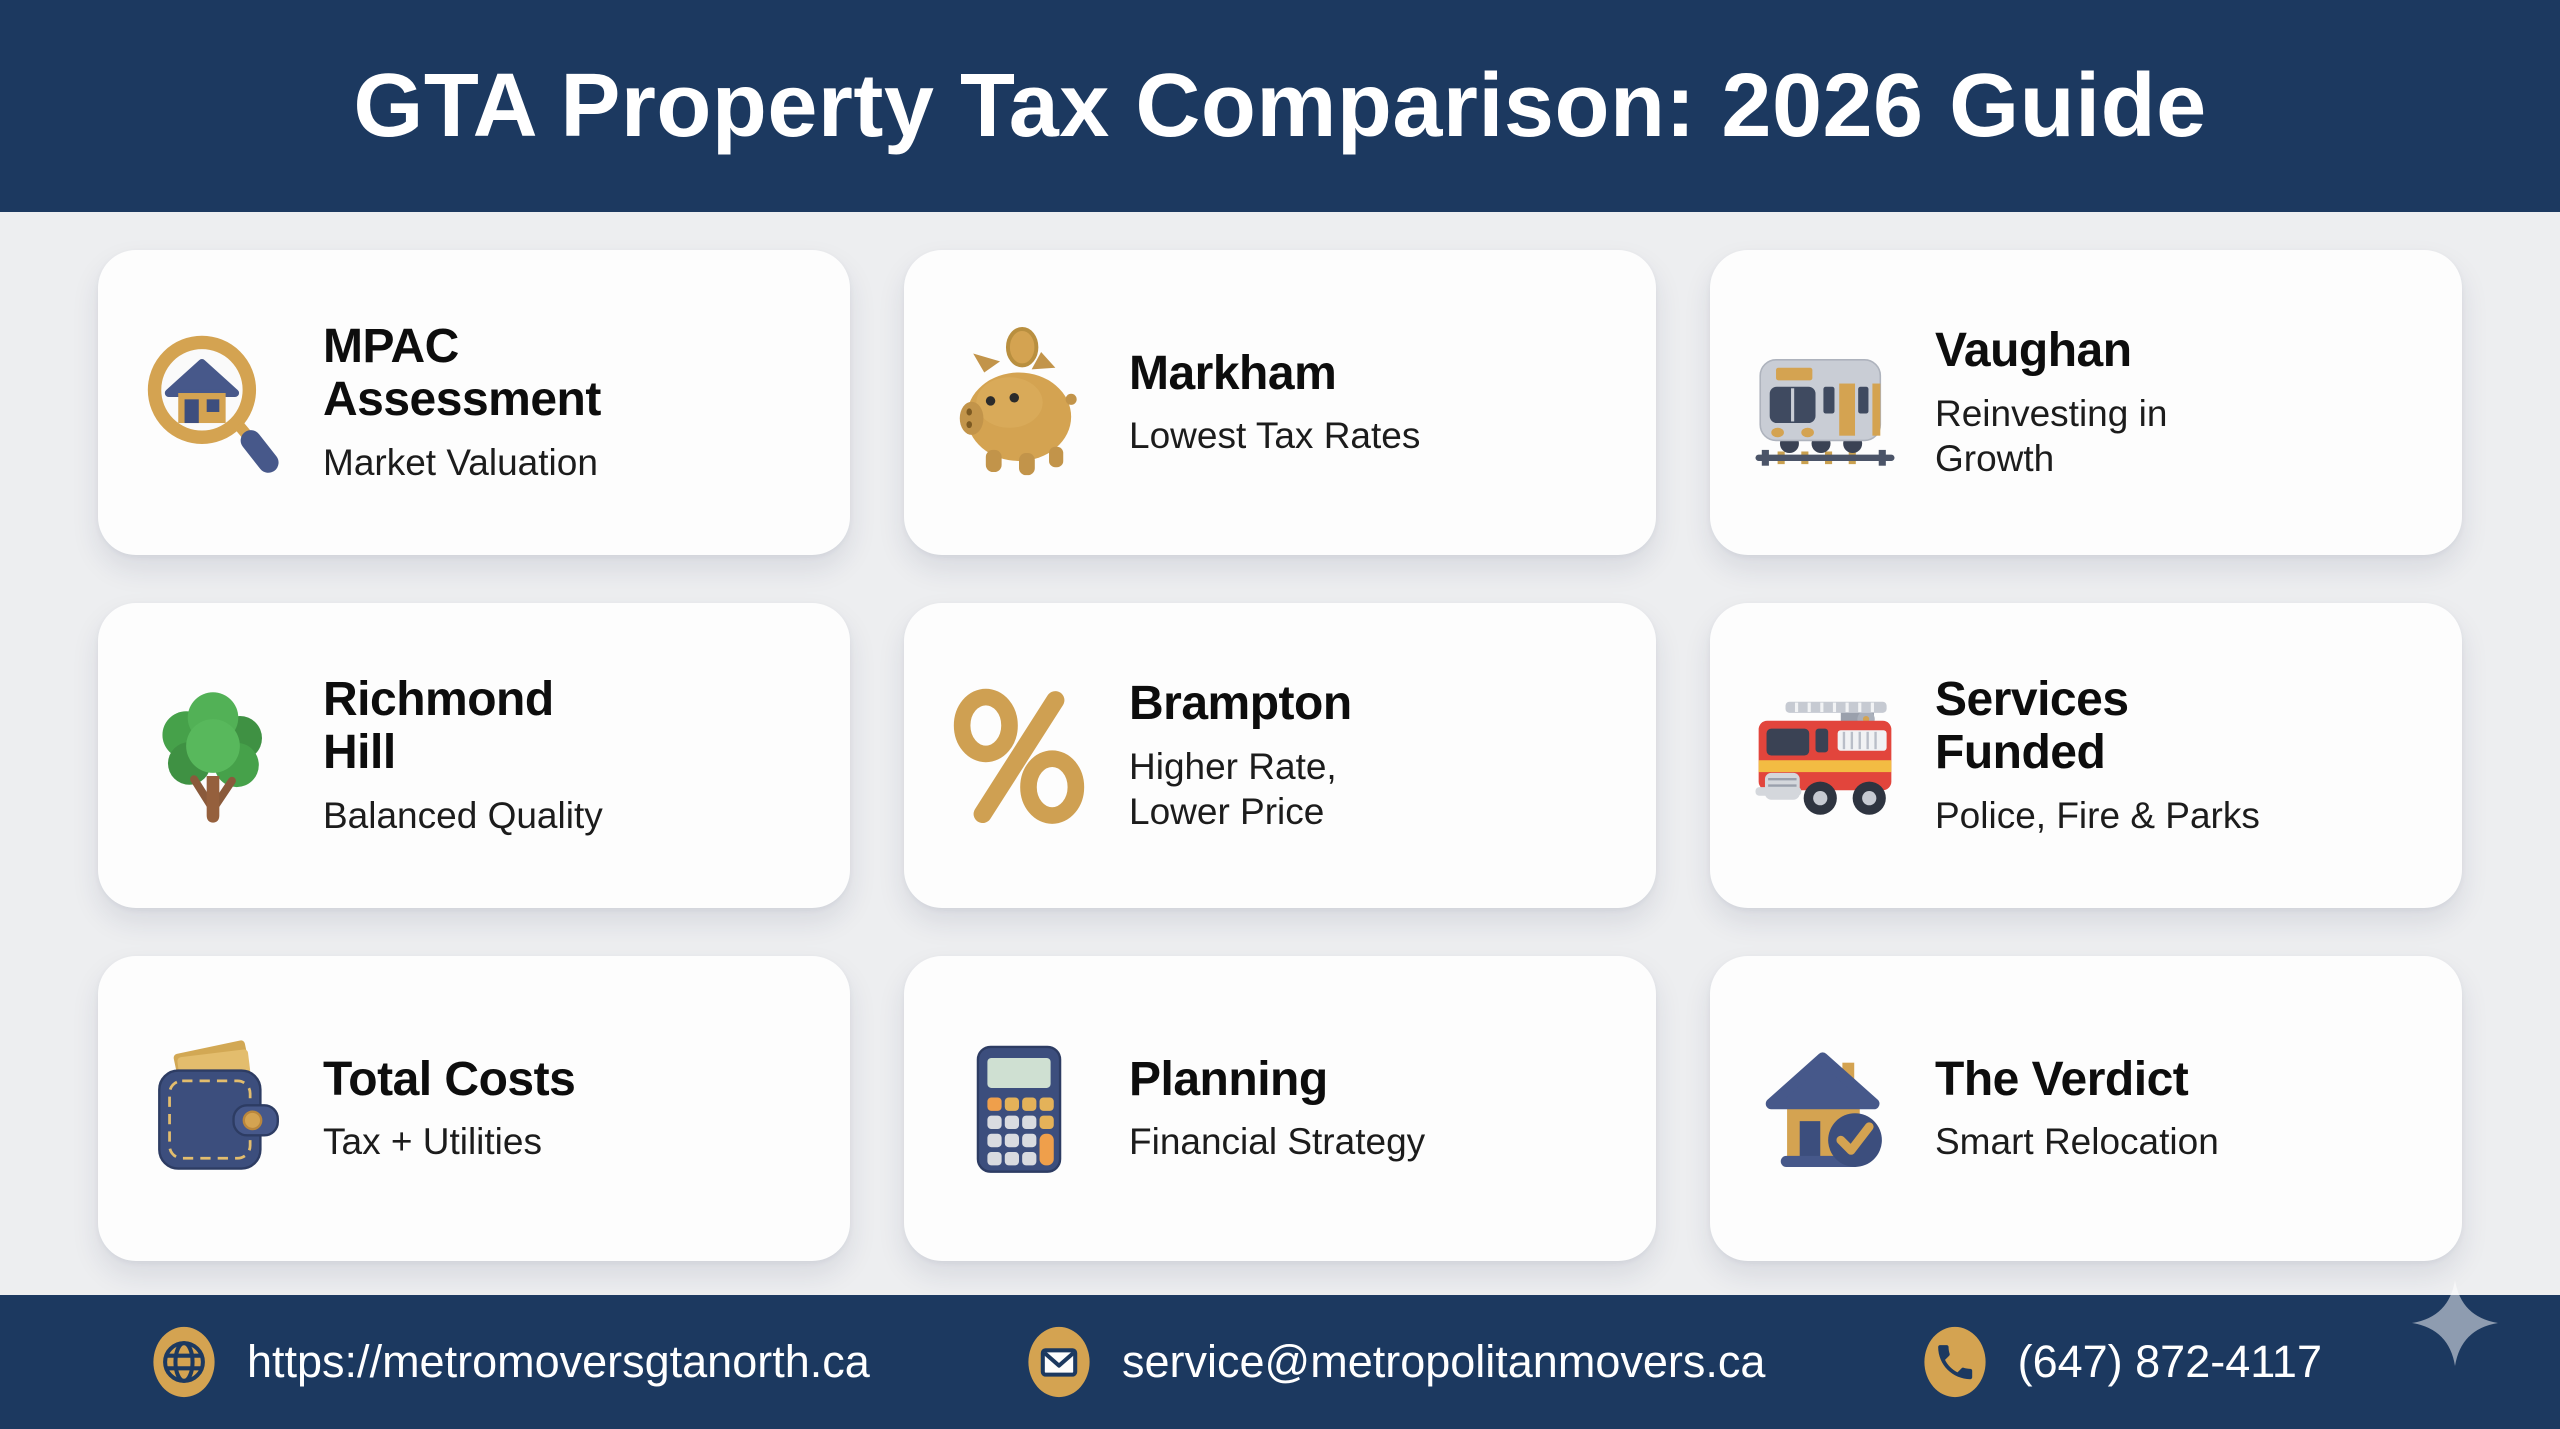 The image size is (2560, 1429). I want to click on card-subtitle: Police, Fire & Parks, so click(2097, 816).